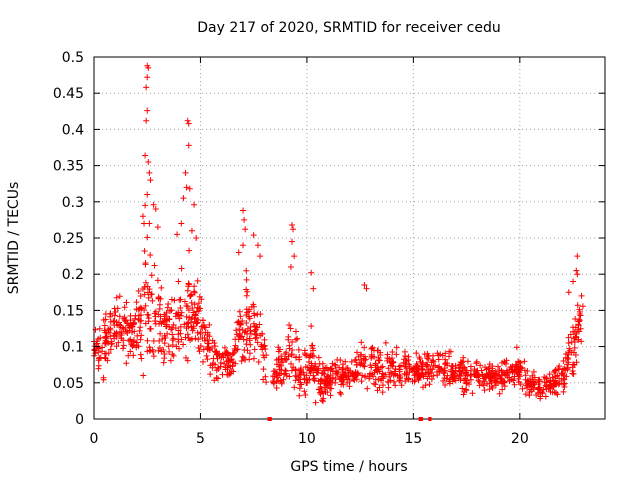  I want to click on data-gap-marker, so click(269, 419).